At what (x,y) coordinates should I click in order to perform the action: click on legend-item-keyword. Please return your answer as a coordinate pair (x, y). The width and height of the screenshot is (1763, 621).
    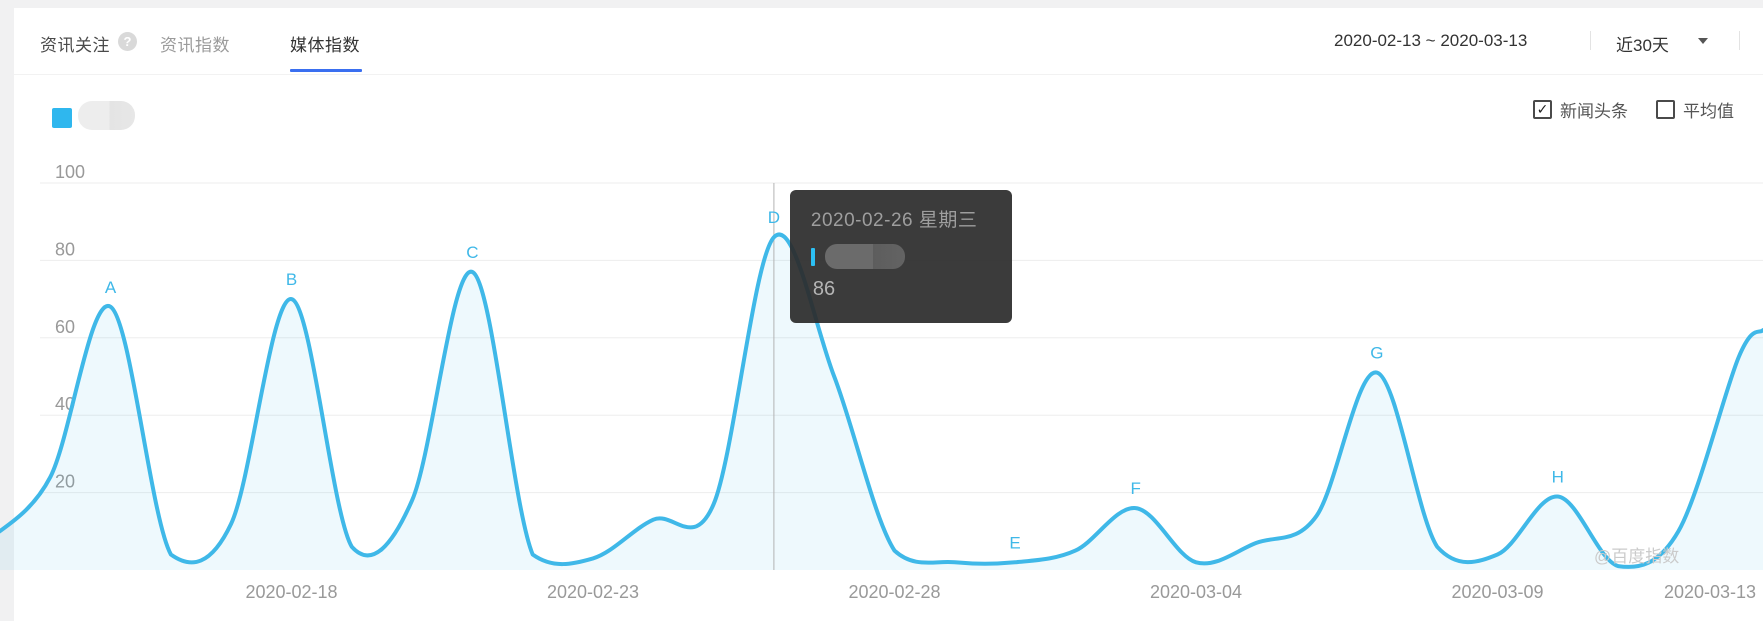
    Looking at the image, I should click on (93, 115).